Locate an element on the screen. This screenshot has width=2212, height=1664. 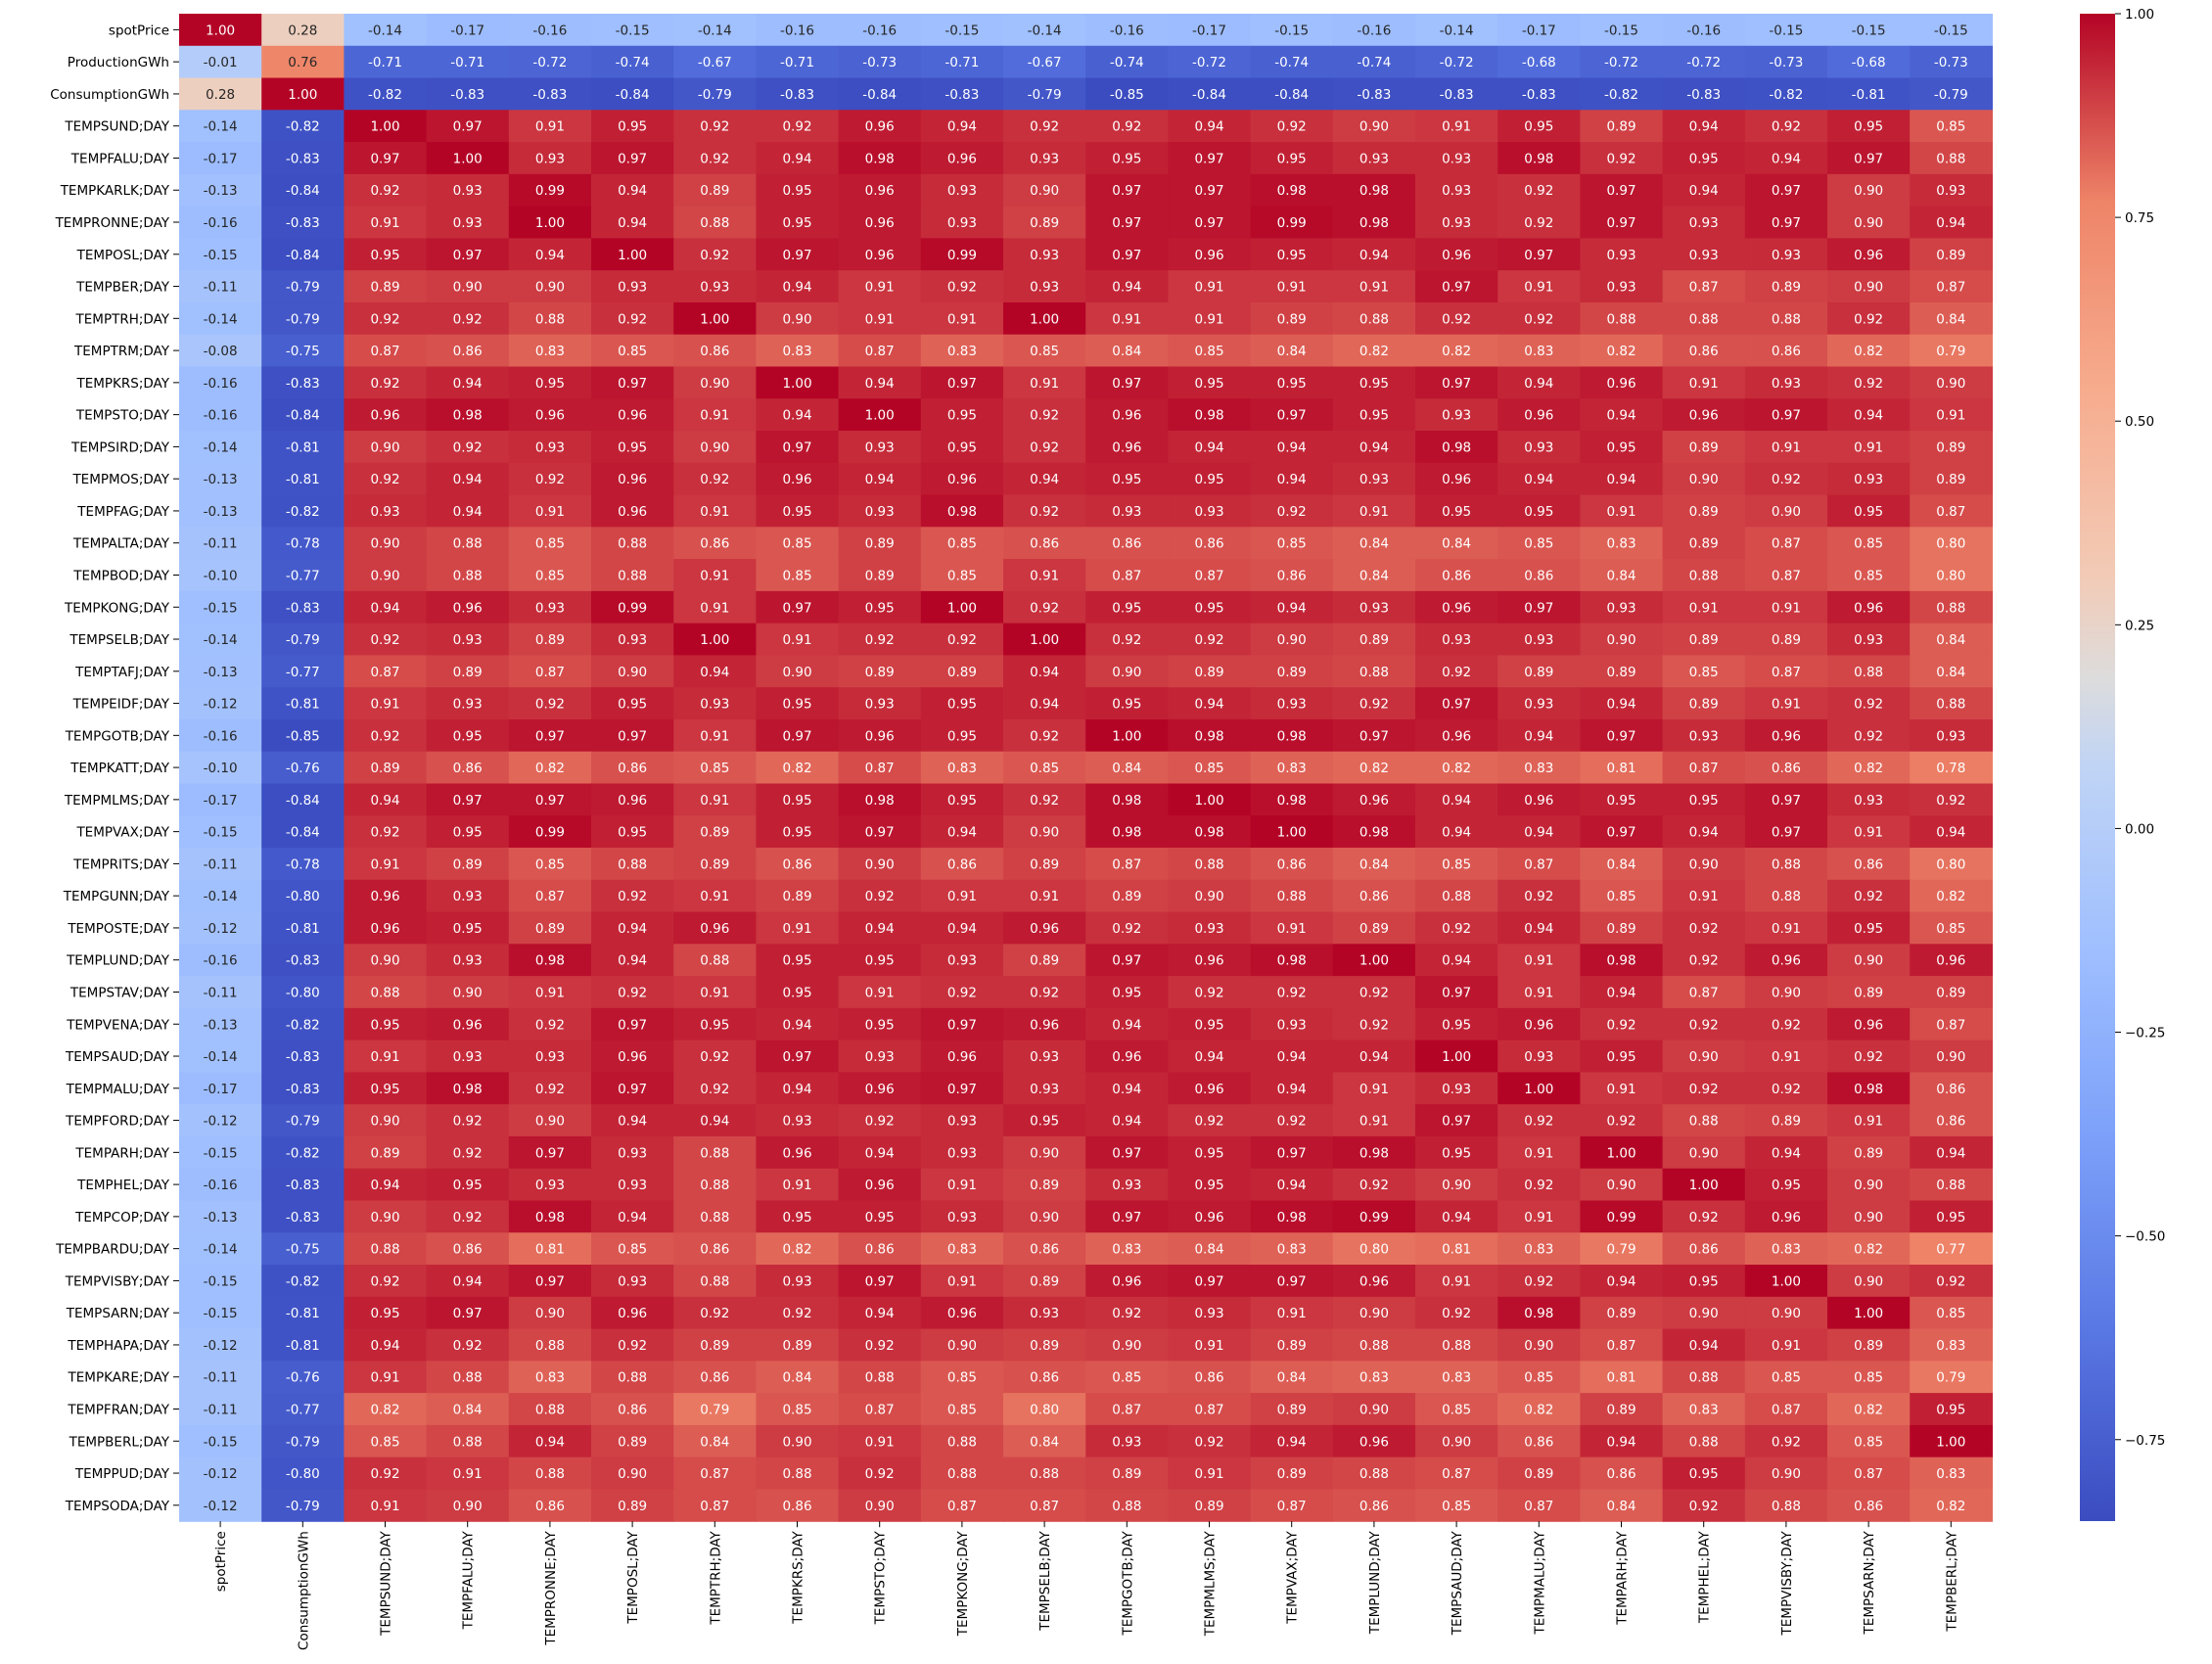
cell-value-label: 0.93 is located at coordinates (1621, 288).